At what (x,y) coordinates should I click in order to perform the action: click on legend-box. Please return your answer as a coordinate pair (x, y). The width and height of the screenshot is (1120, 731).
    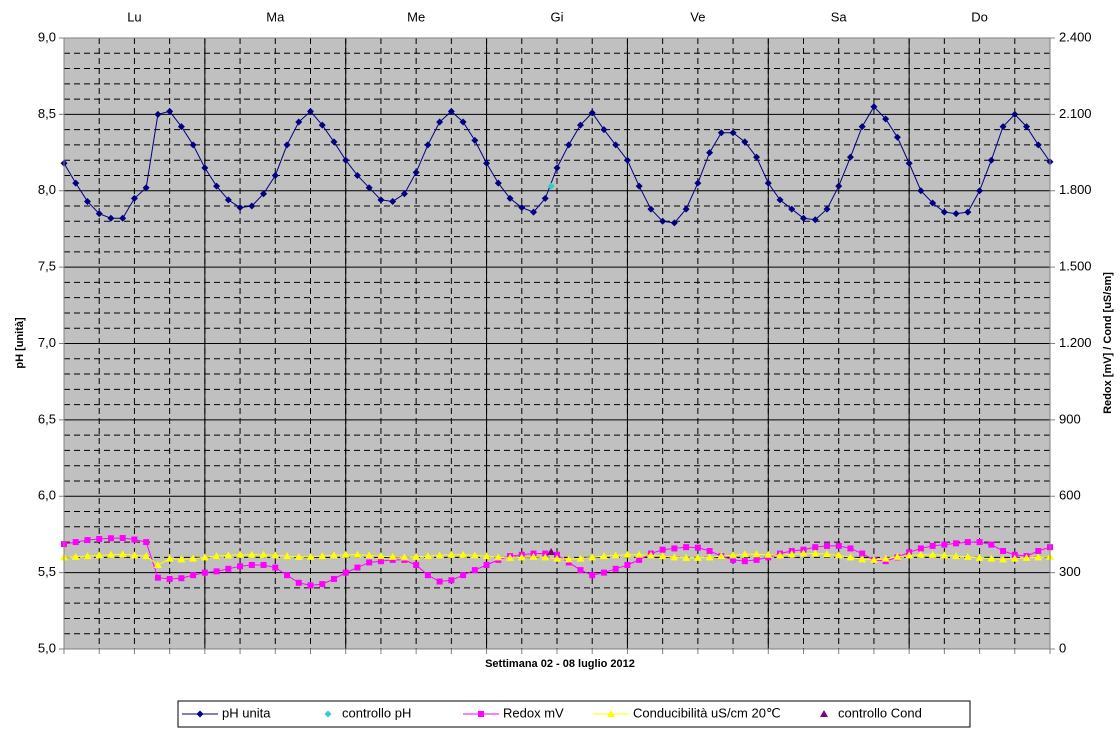
    Looking at the image, I should click on (574, 714).